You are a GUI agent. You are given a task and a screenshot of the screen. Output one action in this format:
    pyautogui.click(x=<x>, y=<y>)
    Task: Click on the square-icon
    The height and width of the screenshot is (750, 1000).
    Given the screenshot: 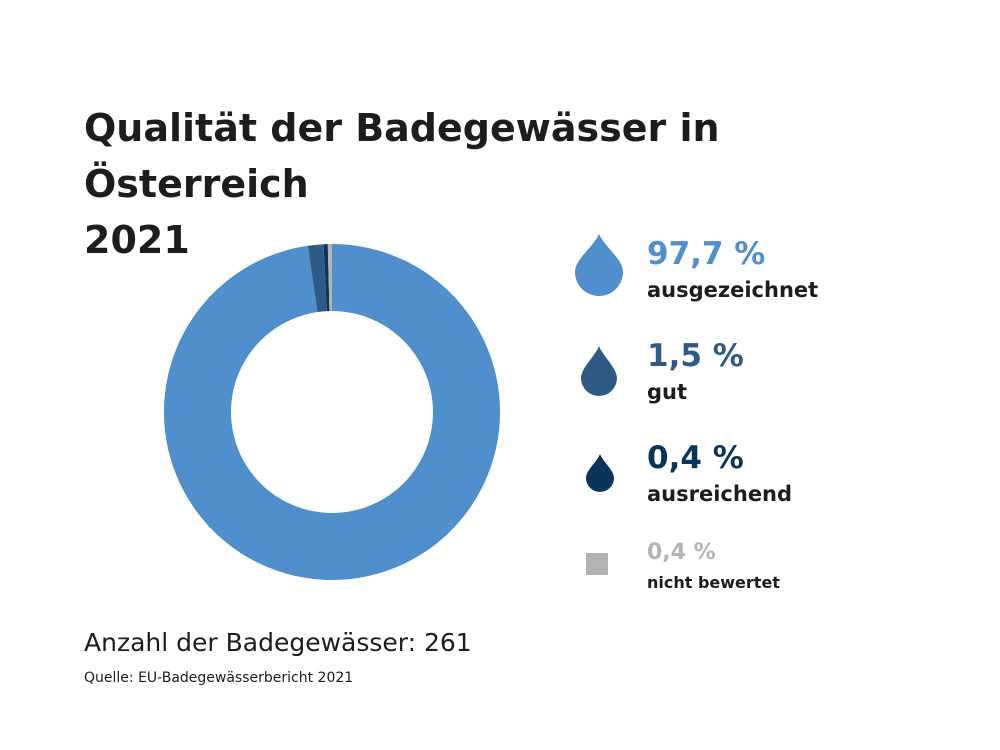 What is the action you would take?
    pyautogui.click(x=597, y=564)
    